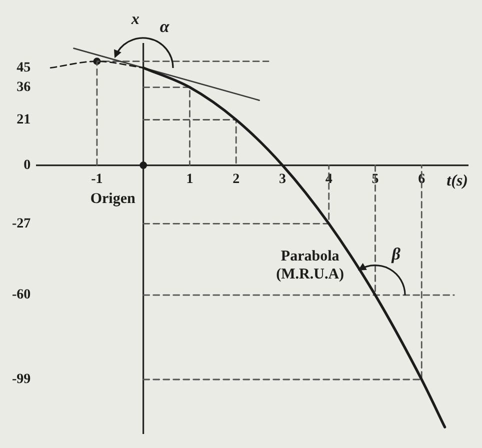  I want to click on y-tick-label: 0, so click(27, 165).